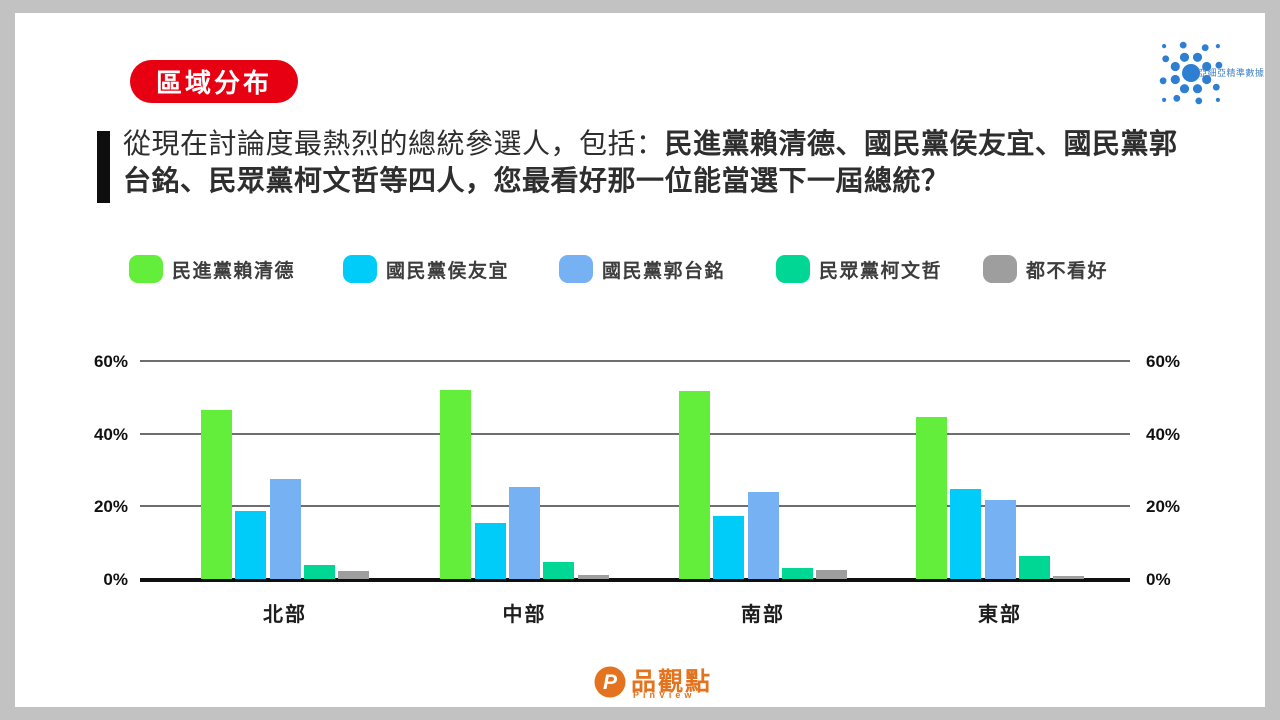 This screenshot has height=720, width=1280. I want to click on question-marker-bar, so click(103, 167).